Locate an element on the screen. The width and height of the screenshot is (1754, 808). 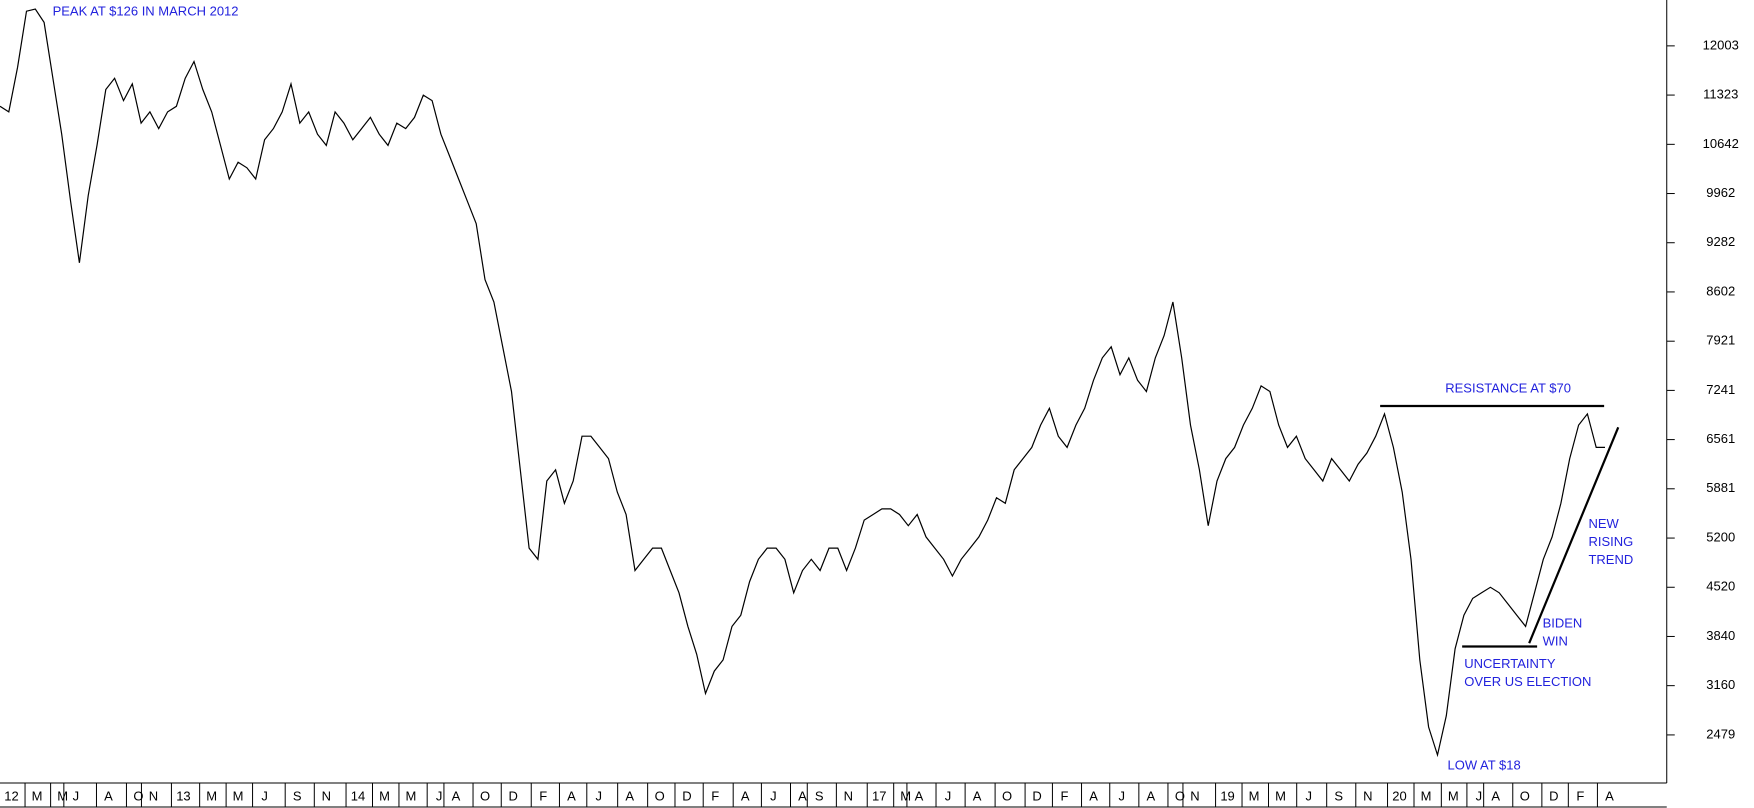
x-tick-label: 14 is located at coordinates (358, 795).